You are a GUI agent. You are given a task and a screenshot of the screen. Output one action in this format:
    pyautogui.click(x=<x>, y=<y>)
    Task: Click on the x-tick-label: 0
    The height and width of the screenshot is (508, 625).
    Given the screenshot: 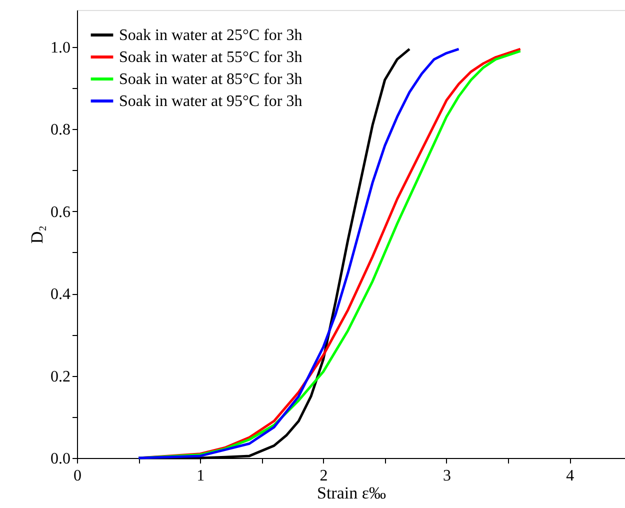 What is the action you would take?
    pyautogui.click(x=78, y=476)
    